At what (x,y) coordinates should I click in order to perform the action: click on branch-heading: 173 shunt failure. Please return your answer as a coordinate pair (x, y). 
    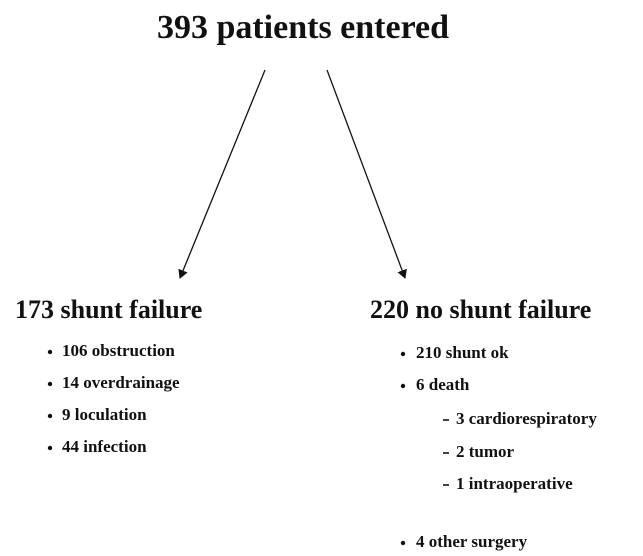
    Looking at the image, I should click on (108, 309).